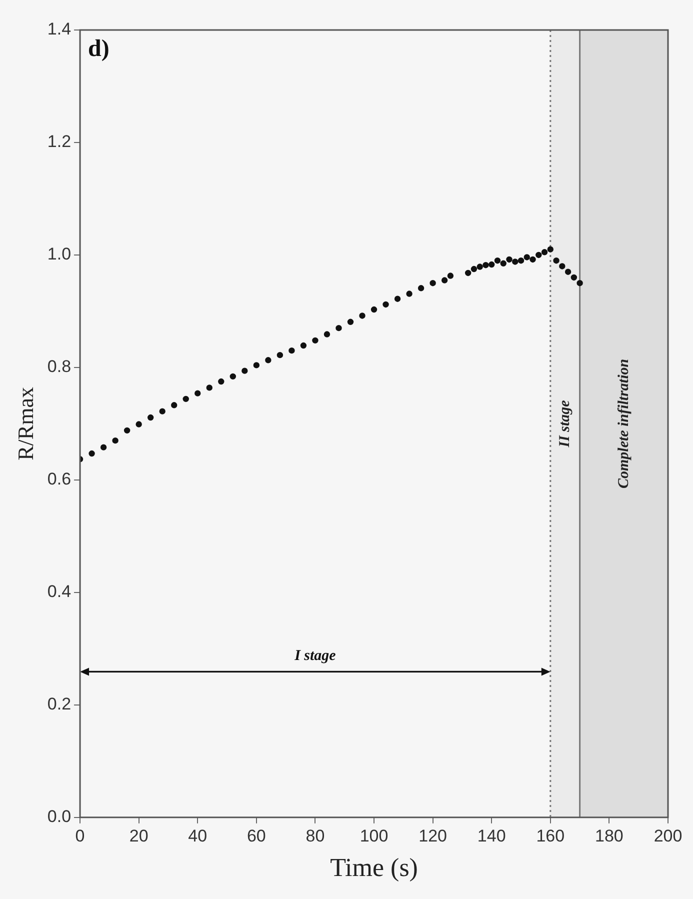 The image size is (693, 899). What do you see at coordinates (564, 424) in the screenshot?
I see `band-label: II stage` at bounding box center [564, 424].